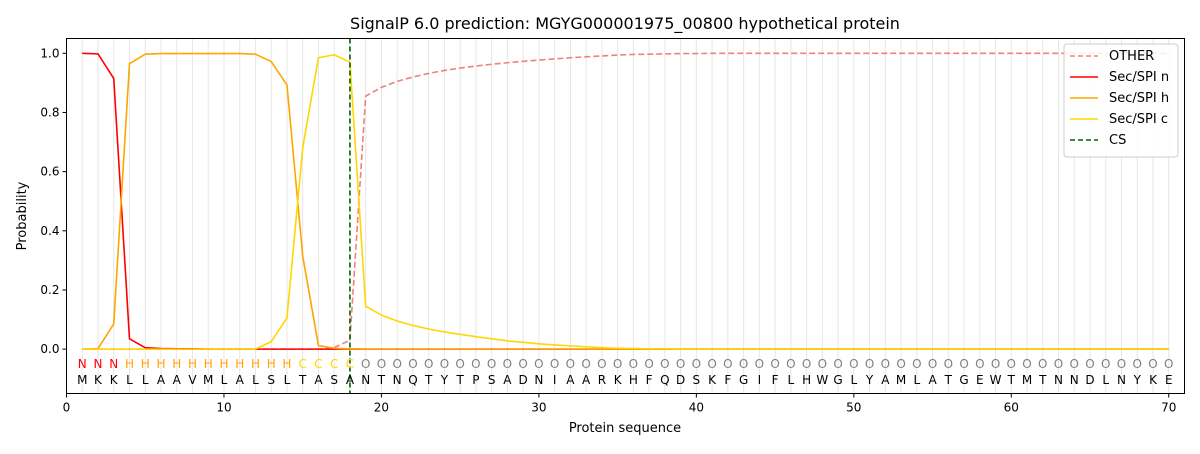 This screenshot has height=454, width=1200. What do you see at coordinates (853, 408) in the screenshot?
I see `x-tick-label: 50` at bounding box center [853, 408].